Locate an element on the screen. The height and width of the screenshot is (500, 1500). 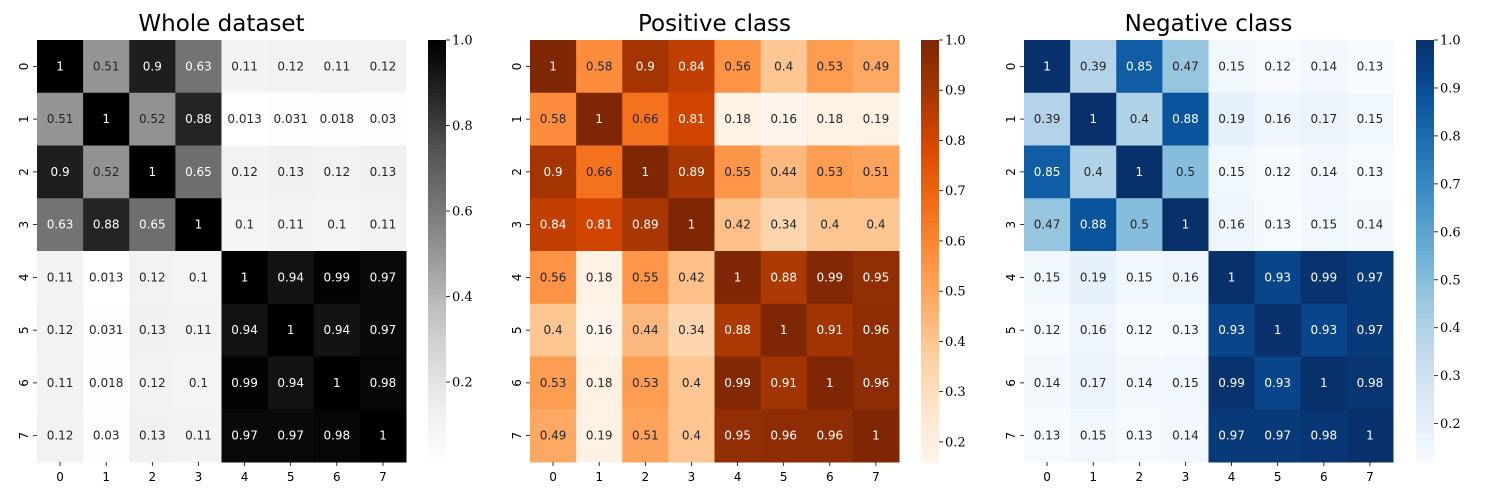
cell-value-label: 0.49 is located at coordinates (876, 66).